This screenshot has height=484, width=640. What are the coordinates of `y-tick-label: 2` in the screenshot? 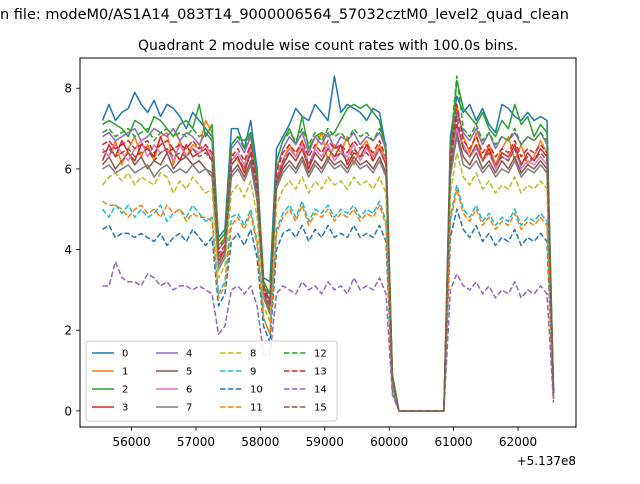 It's located at (68, 331).